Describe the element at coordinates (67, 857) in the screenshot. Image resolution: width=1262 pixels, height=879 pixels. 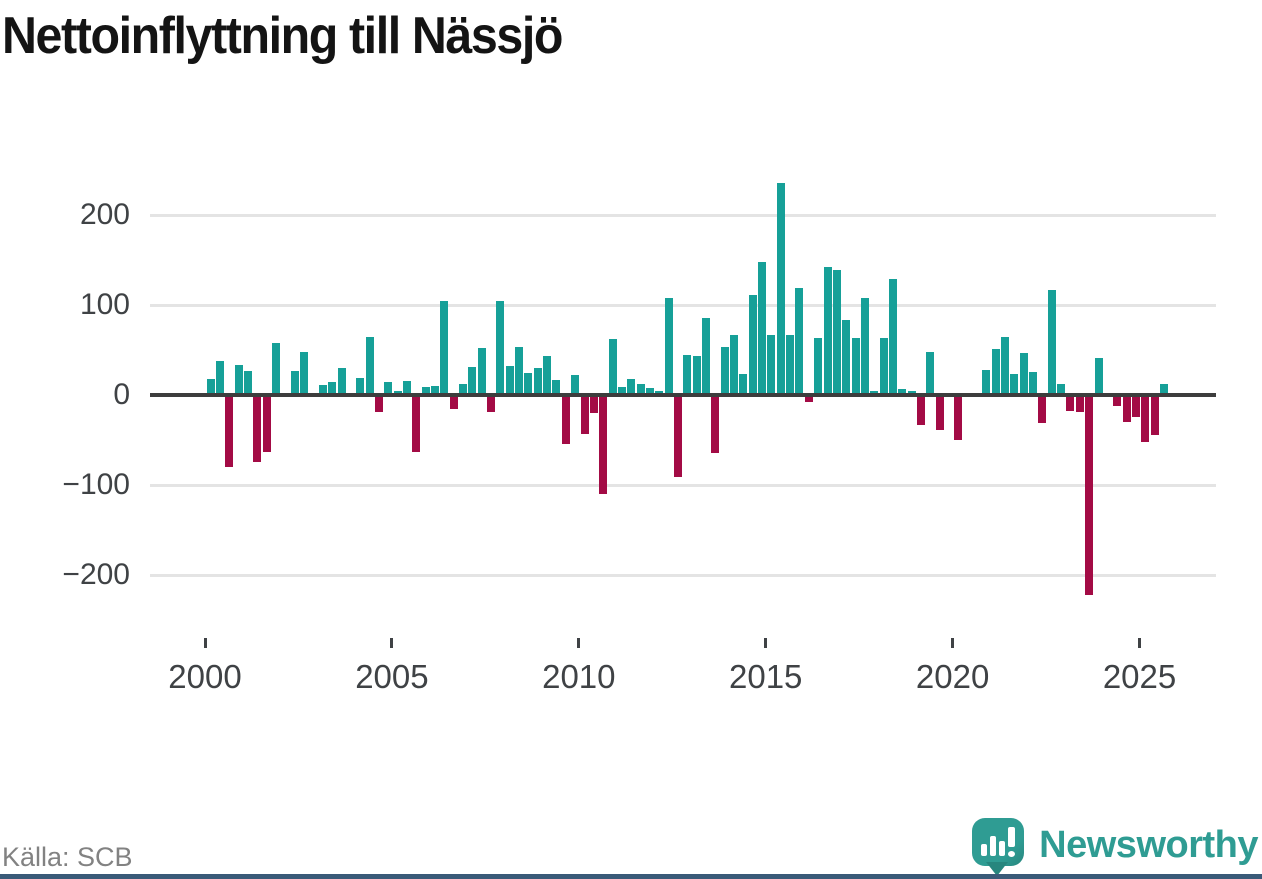
I see `source-label: Källa: SCB` at that location.